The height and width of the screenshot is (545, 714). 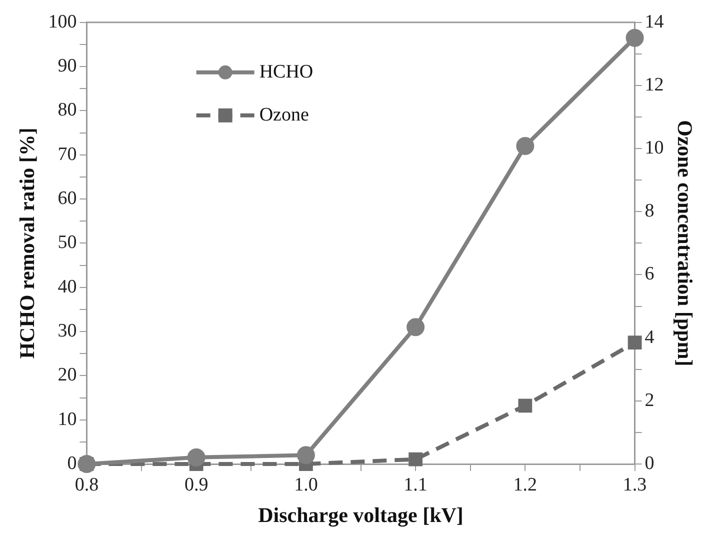 What do you see at coordinates (684, 243) in the screenshot?
I see `y2-axis-title: Ozone concentration [ppm]` at bounding box center [684, 243].